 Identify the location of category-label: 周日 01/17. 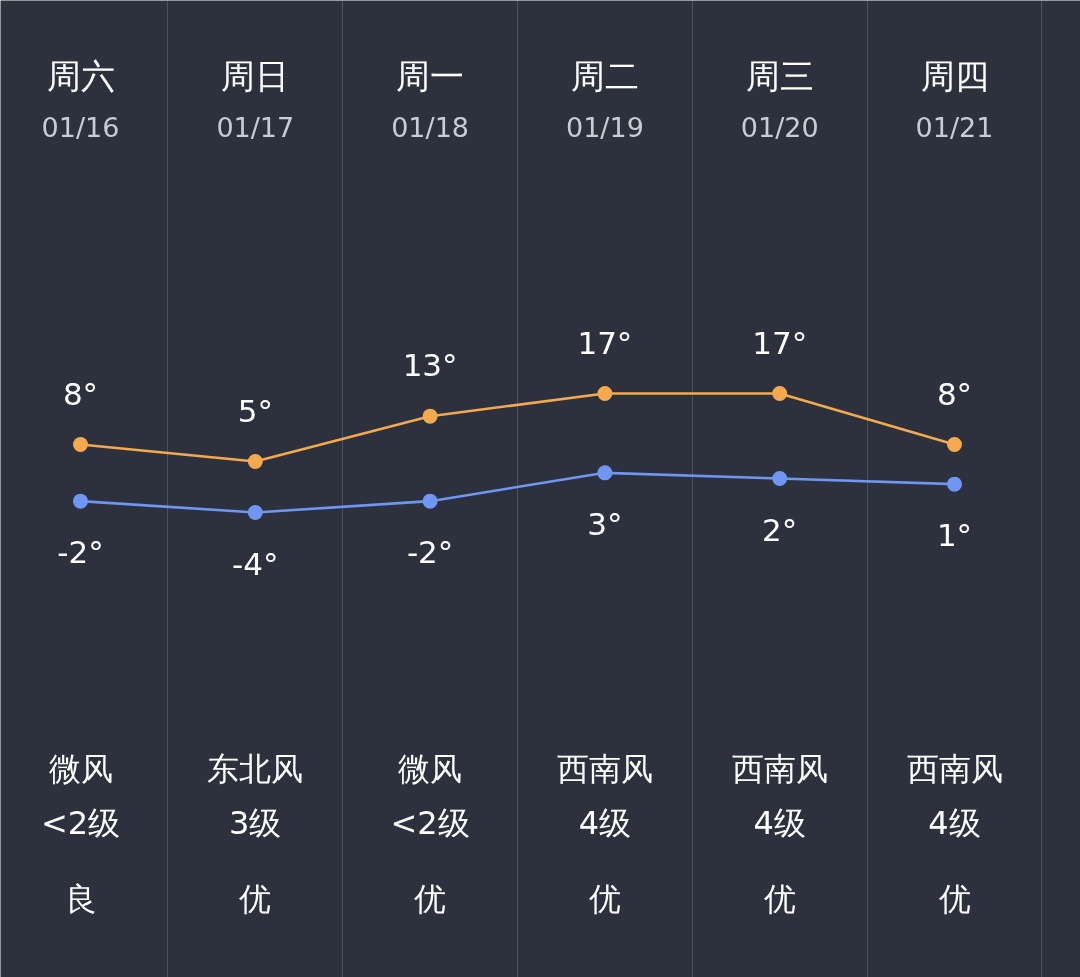
(255, 99).